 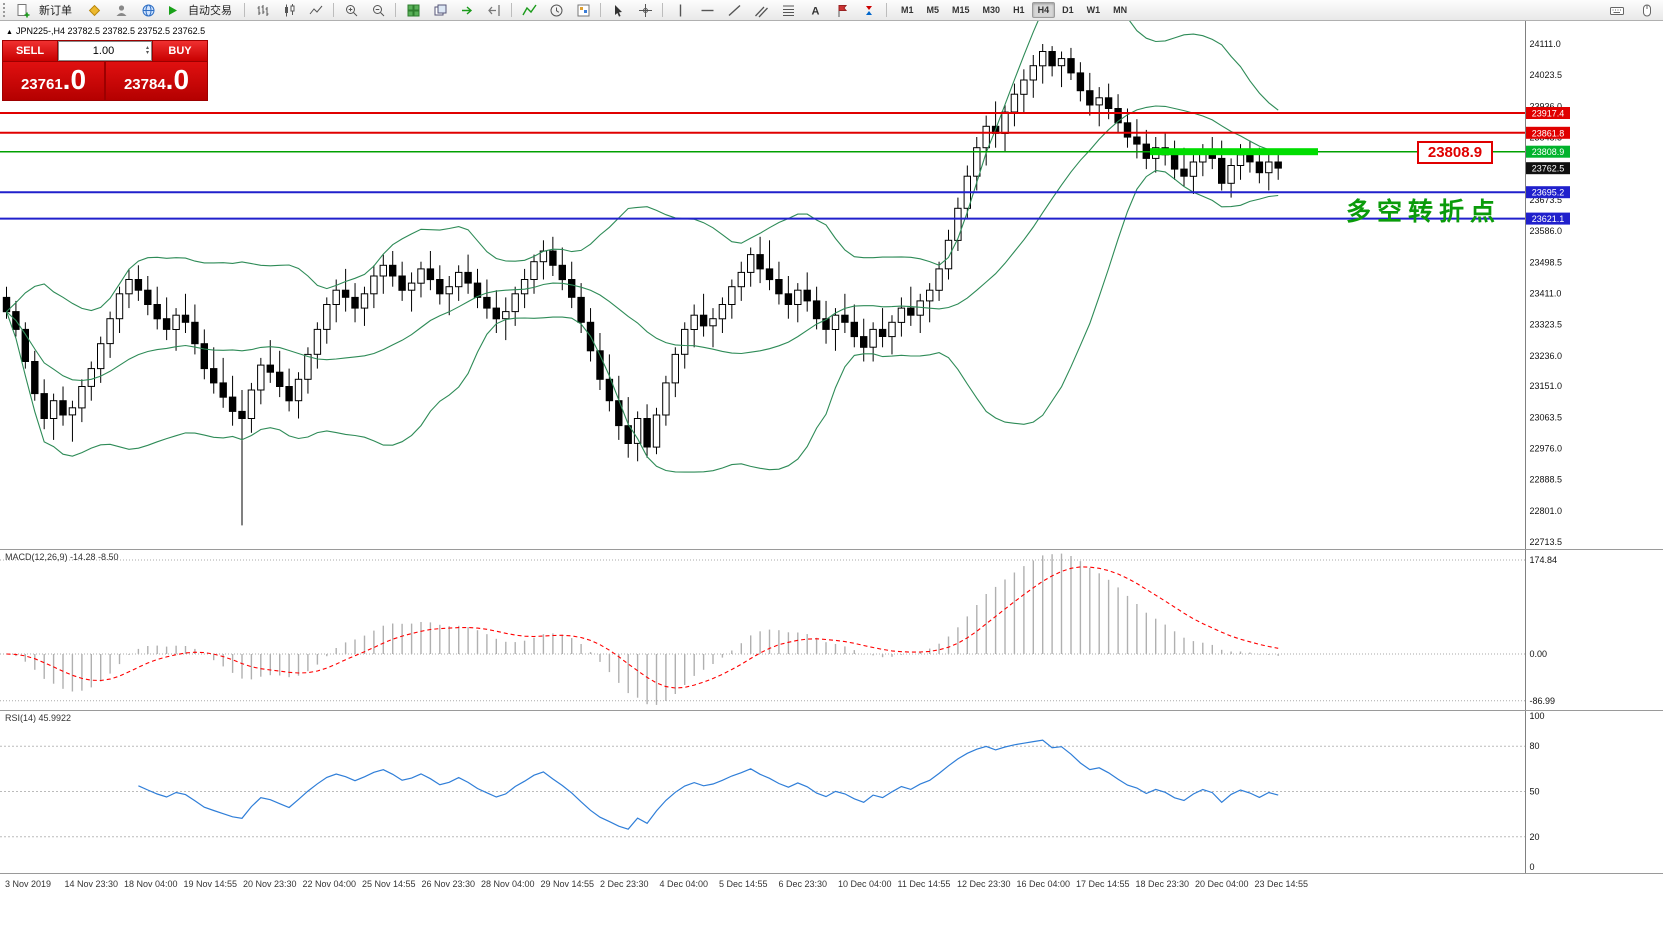 What do you see at coordinates (1546, 511) in the screenshot?
I see `price-axis-label: 22801.0` at bounding box center [1546, 511].